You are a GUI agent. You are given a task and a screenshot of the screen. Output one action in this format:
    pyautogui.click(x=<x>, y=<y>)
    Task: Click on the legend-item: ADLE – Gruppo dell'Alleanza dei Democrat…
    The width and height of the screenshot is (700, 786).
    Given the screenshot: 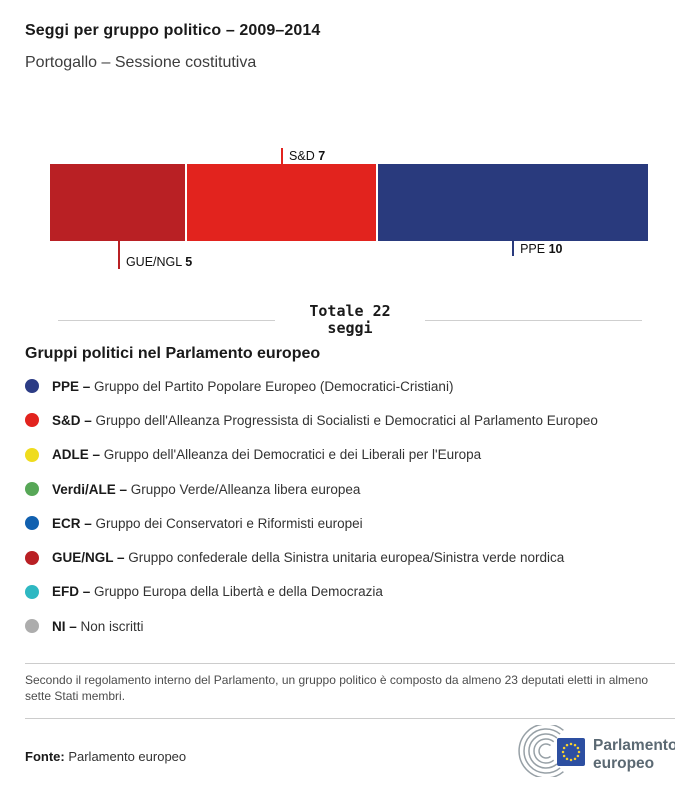 What is the action you would take?
    pyautogui.click(x=350, y=455)
    